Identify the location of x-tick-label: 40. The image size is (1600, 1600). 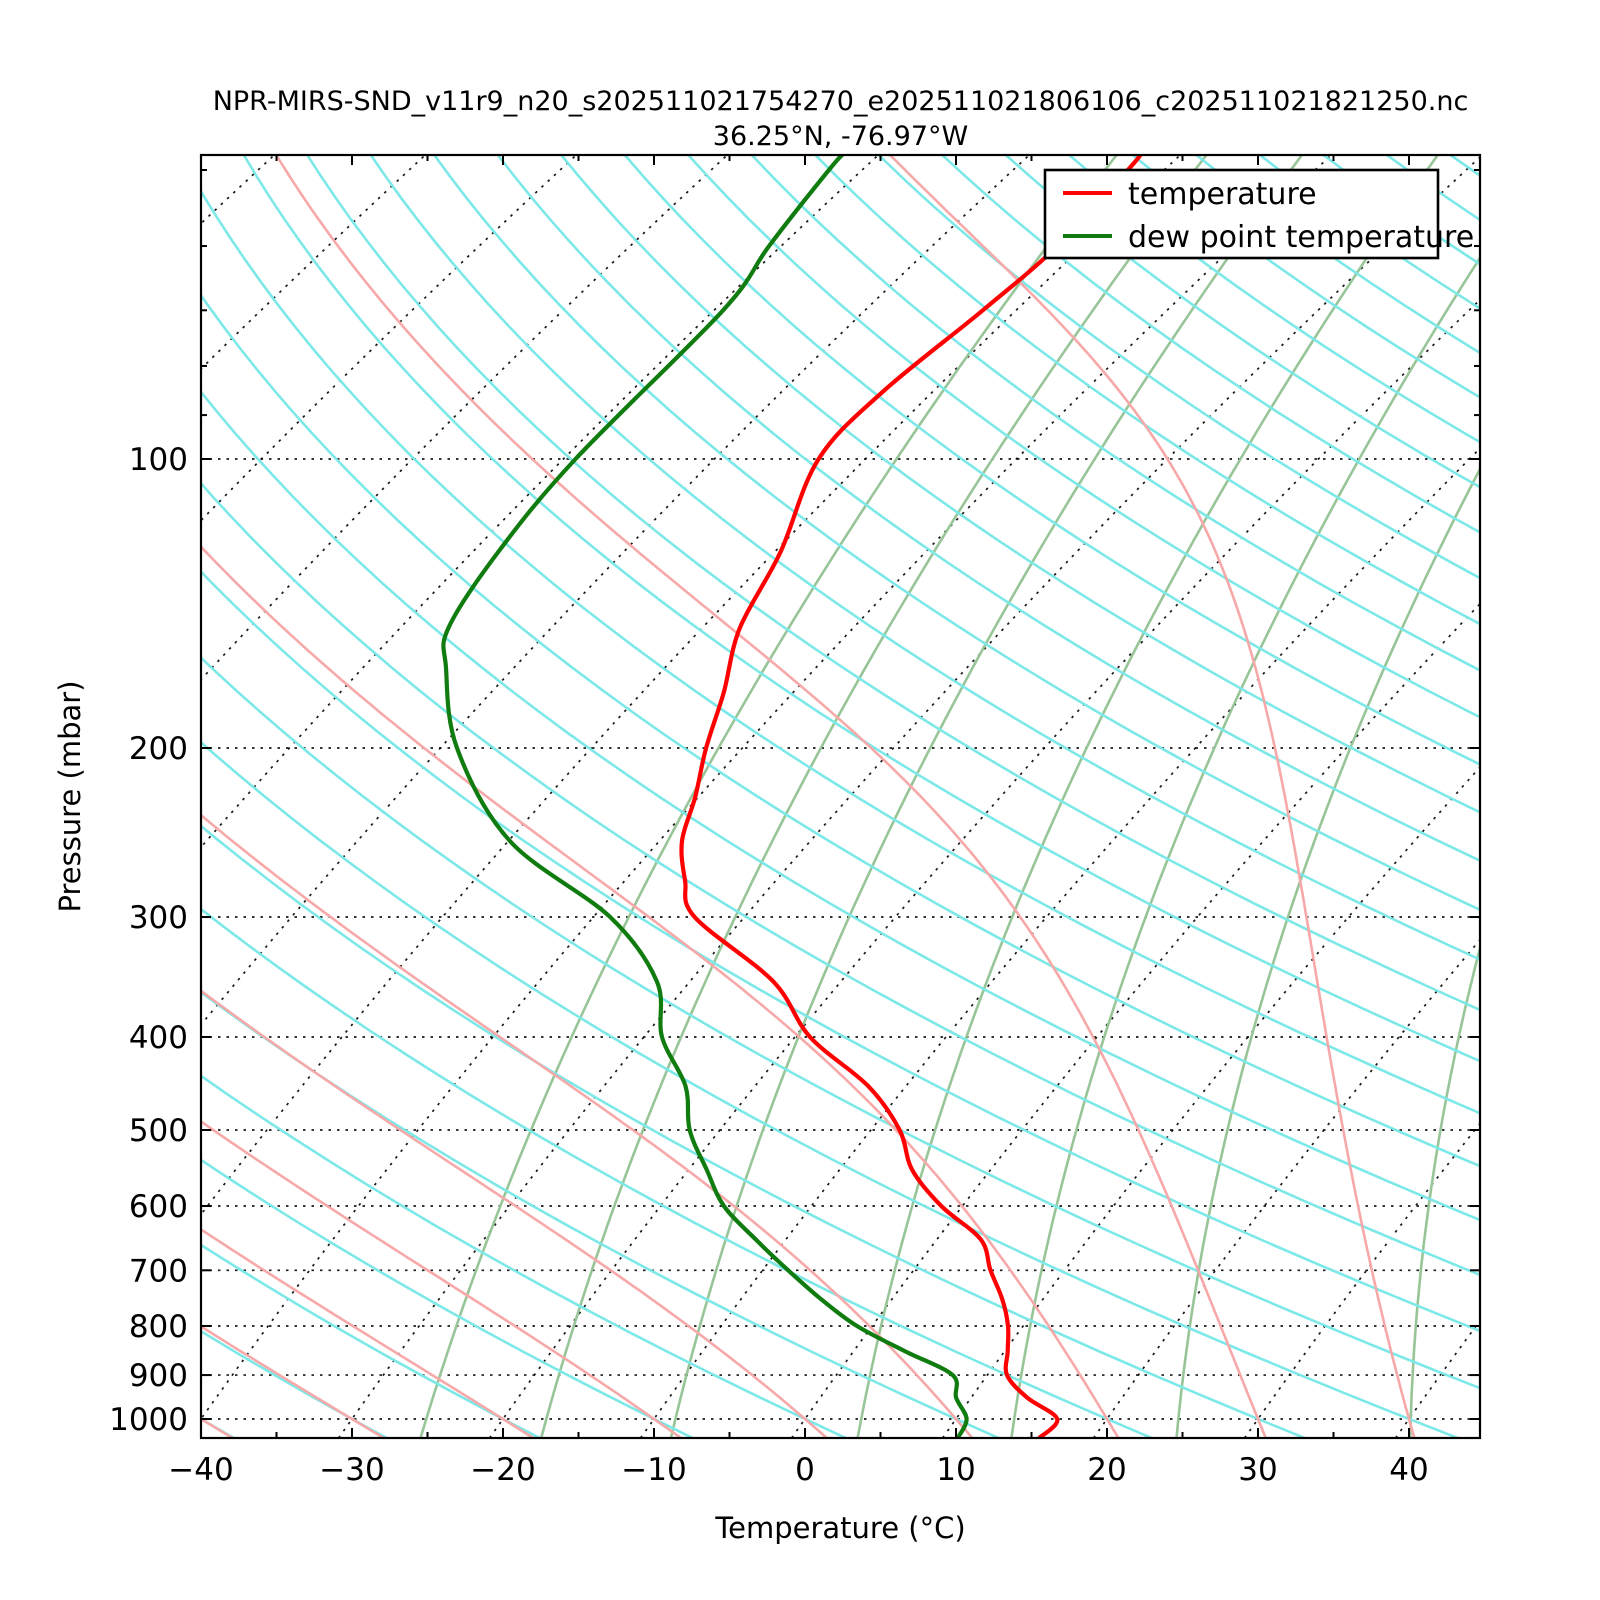
(1408, 1470).